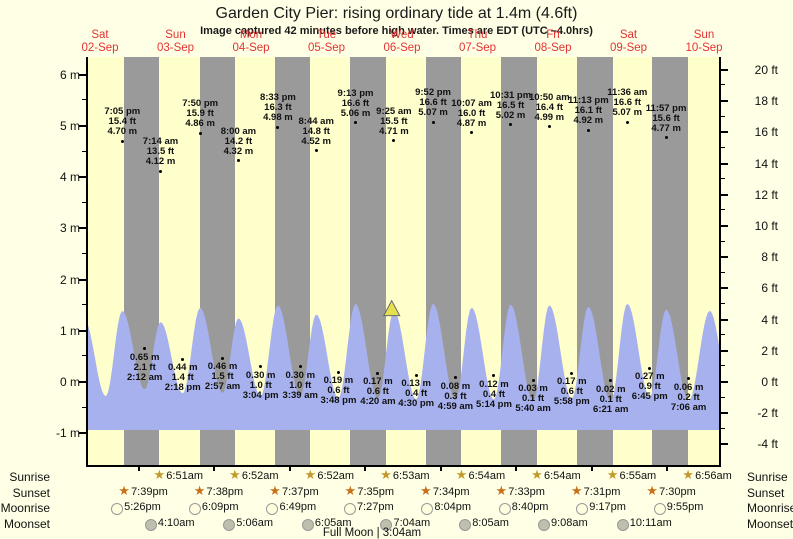  Describe the element at coordinates (638, 476) in the screenshot. I see `sun-moon-time: 6:55am` at that location.